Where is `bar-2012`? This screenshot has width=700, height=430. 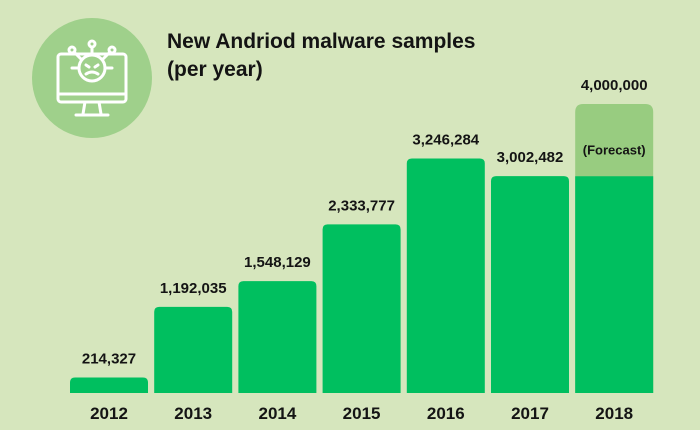
bar-2012 is located at coordinates (109, 385).